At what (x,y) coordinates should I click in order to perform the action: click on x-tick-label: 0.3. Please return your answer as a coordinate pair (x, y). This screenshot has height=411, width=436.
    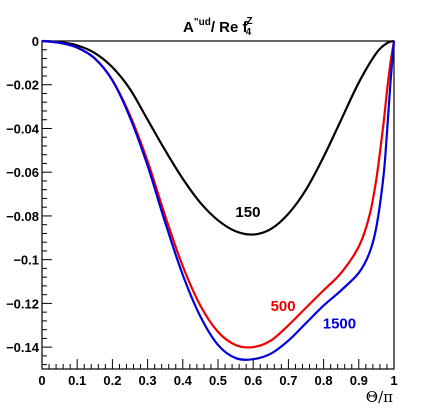
    Looking at the image, I should click on (148, 380).